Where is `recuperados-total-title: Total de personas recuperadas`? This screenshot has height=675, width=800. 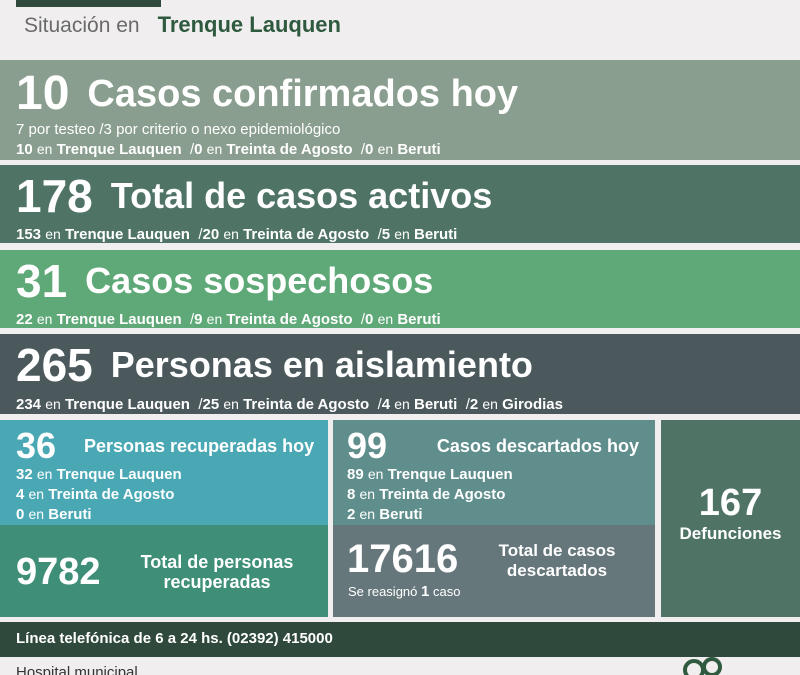
recuperados-total-title: Total de personas recuperadas is located at coordinates (217, 572).